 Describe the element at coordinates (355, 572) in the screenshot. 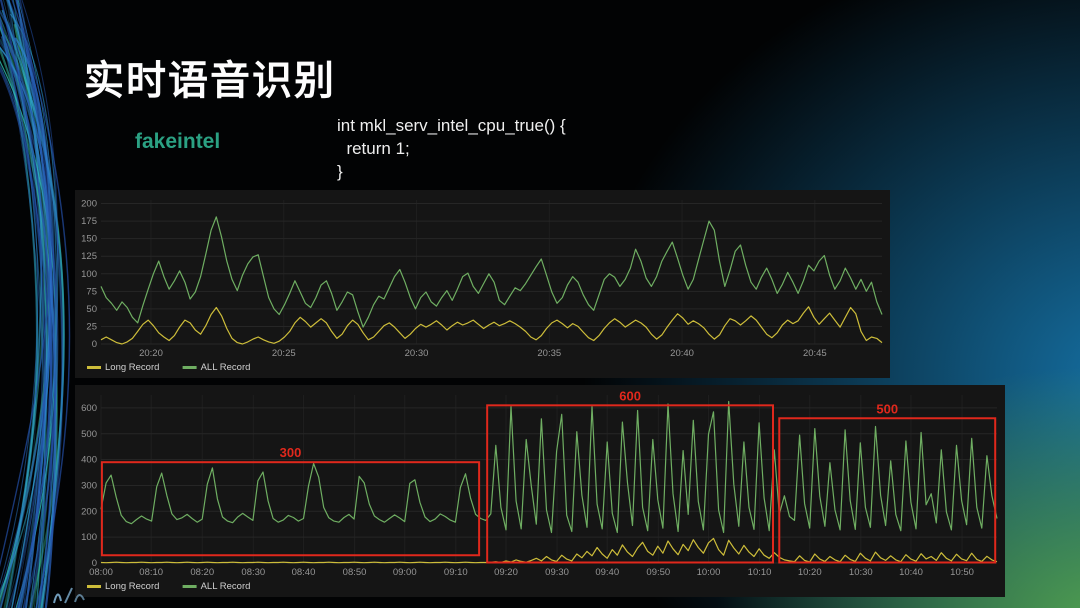

I see `x-tick-label: 08:50` at that location.